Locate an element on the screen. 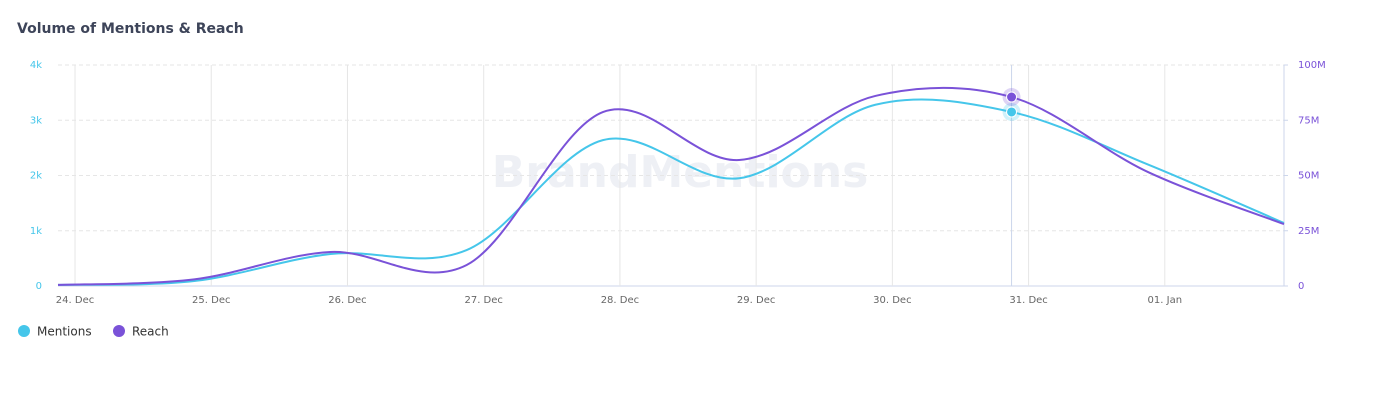 This screenshot has width=1380, height=419. x-tick-label: 01. Jan is located at coordinates (1165, 300).